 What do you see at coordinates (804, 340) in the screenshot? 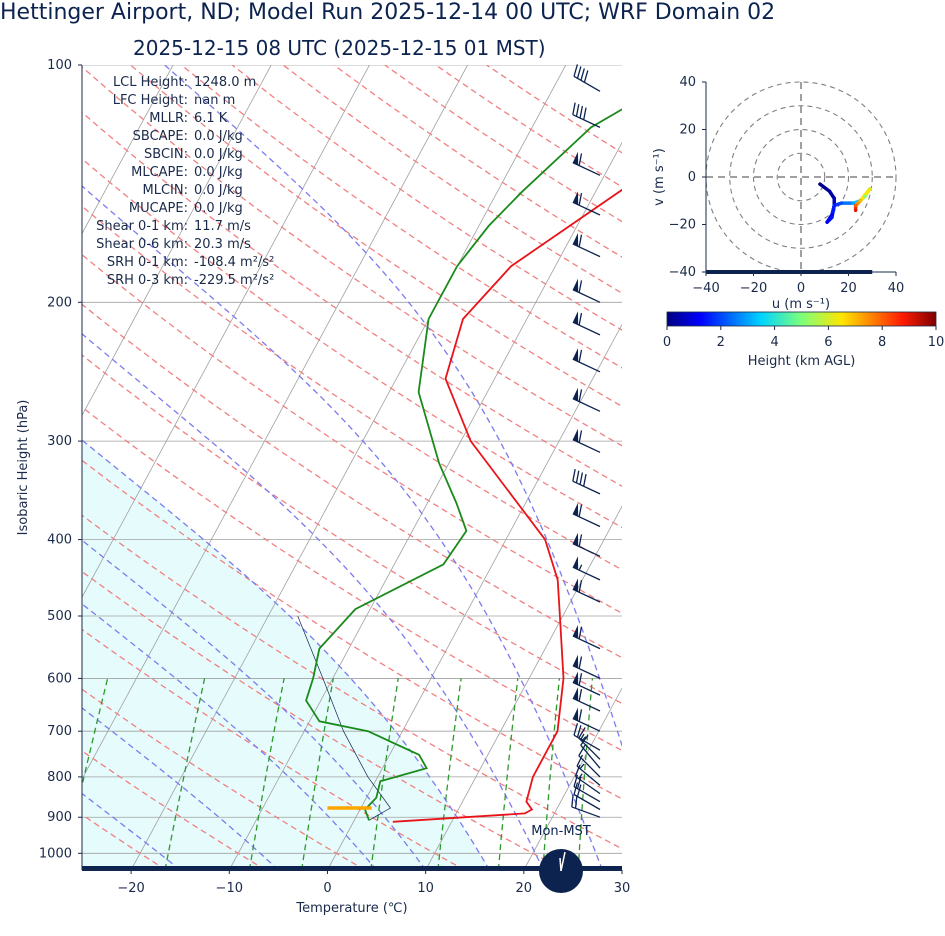
I see `colorbar: 0 2 4 6 8 10 Height (km AGL)` at bounding box center [804, 340].